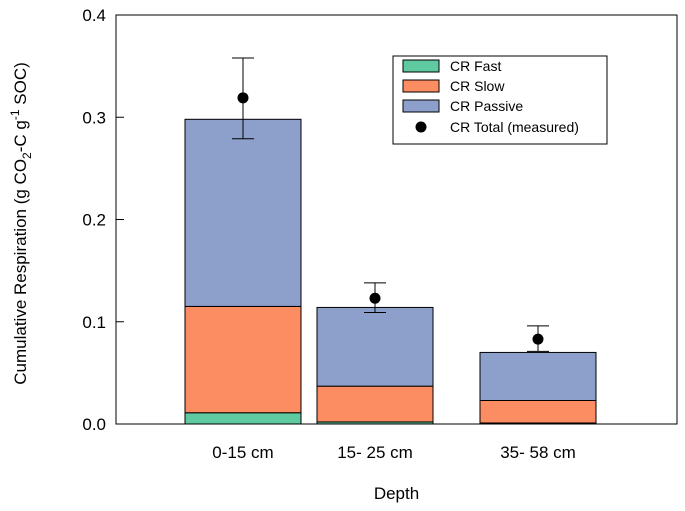 This screenshot has height=511, width=685. I want to click on legend-marker, so click(421, 127).